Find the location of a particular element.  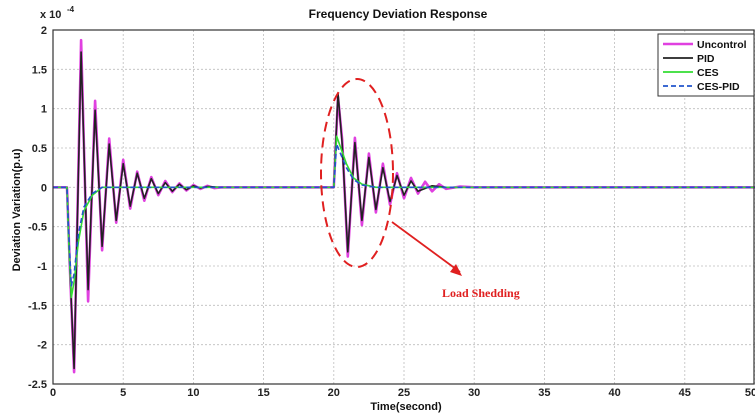

legend: Uncontrol PID CES CES-PID is located at coordinates (706, 65).